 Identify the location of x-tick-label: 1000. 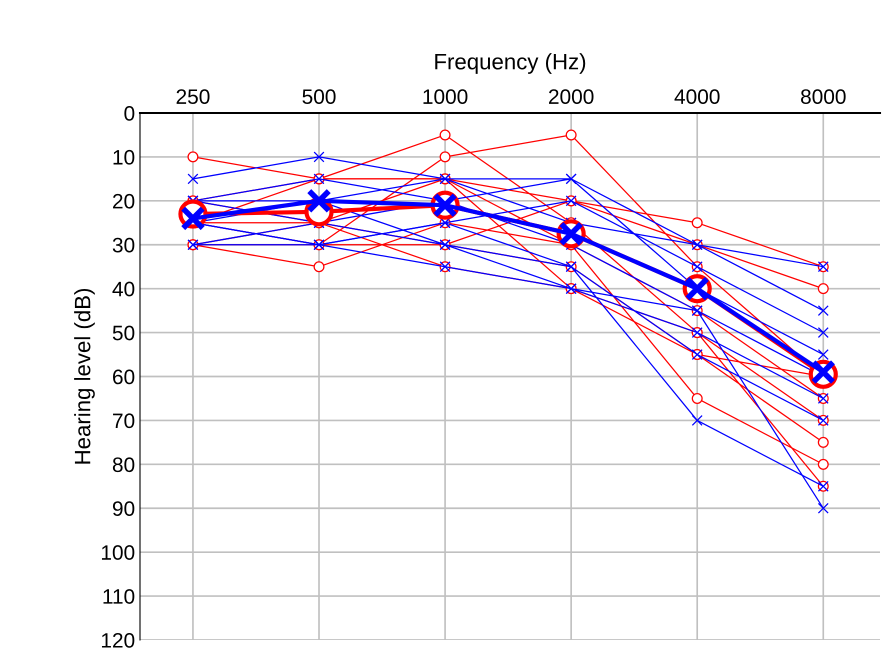
(445, 96).